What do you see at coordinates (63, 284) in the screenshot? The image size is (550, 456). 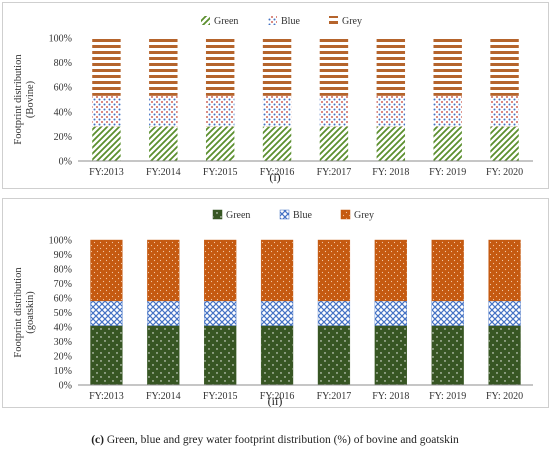 I see `y-tick-label: 70%` at bounding box center [63, 284].